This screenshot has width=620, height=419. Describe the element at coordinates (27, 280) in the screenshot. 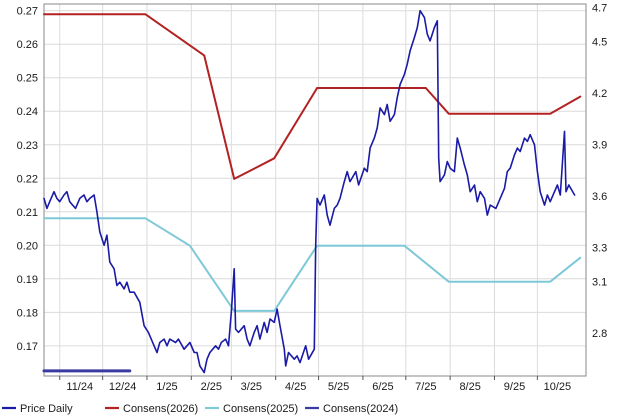

I see `left-tick-label: 0.19` at that location.